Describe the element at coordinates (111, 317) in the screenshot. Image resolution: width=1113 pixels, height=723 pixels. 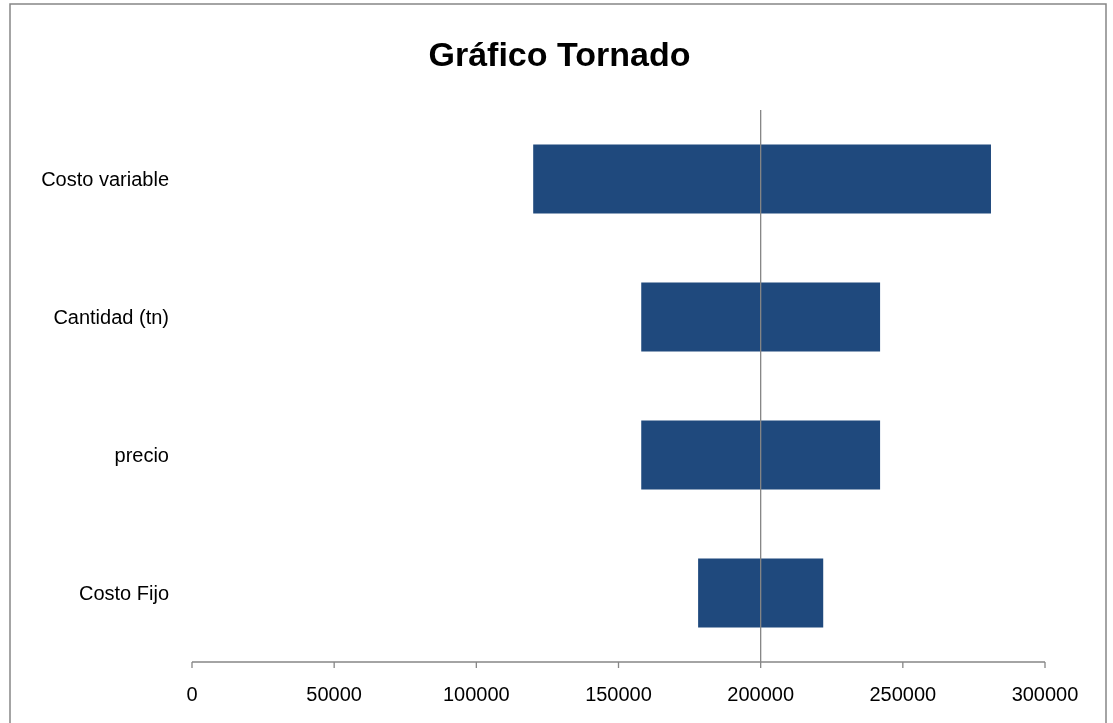
I see `y-tick-label: Cantidad (tn)` at that location.